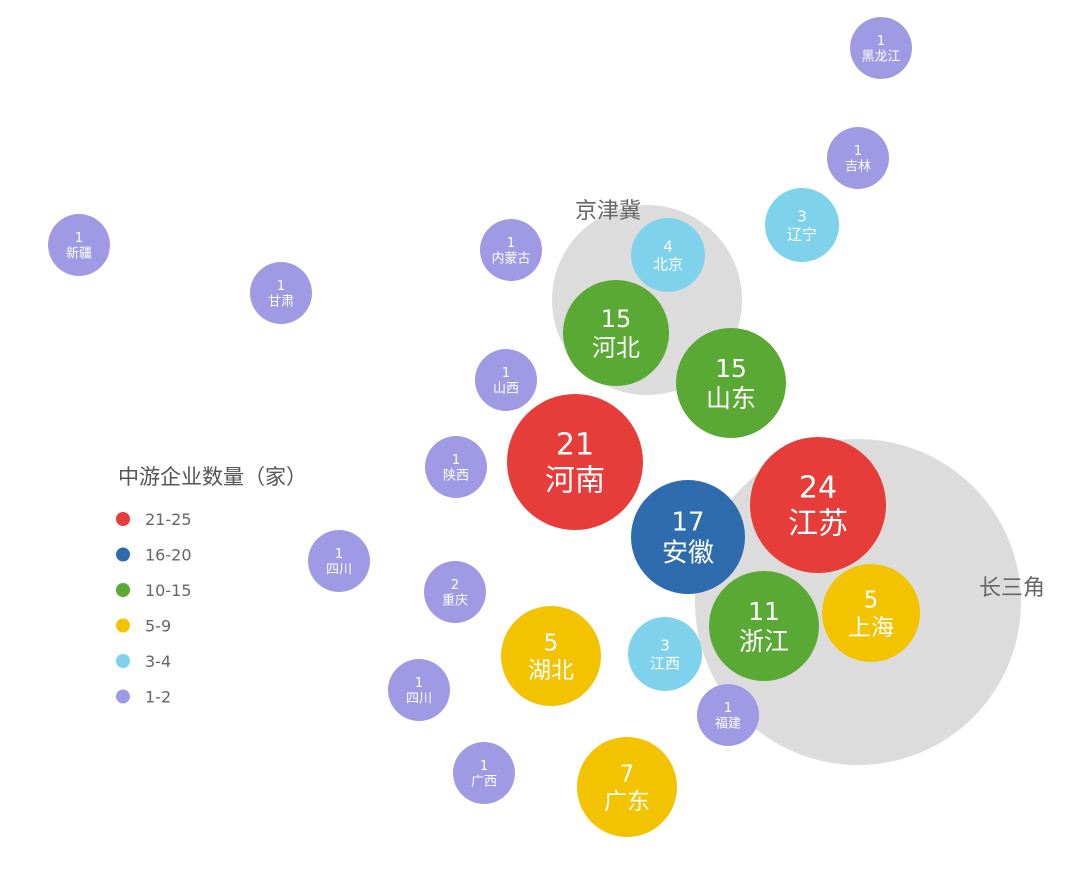  I want to click on bubble-湖北, so click(551, 656).